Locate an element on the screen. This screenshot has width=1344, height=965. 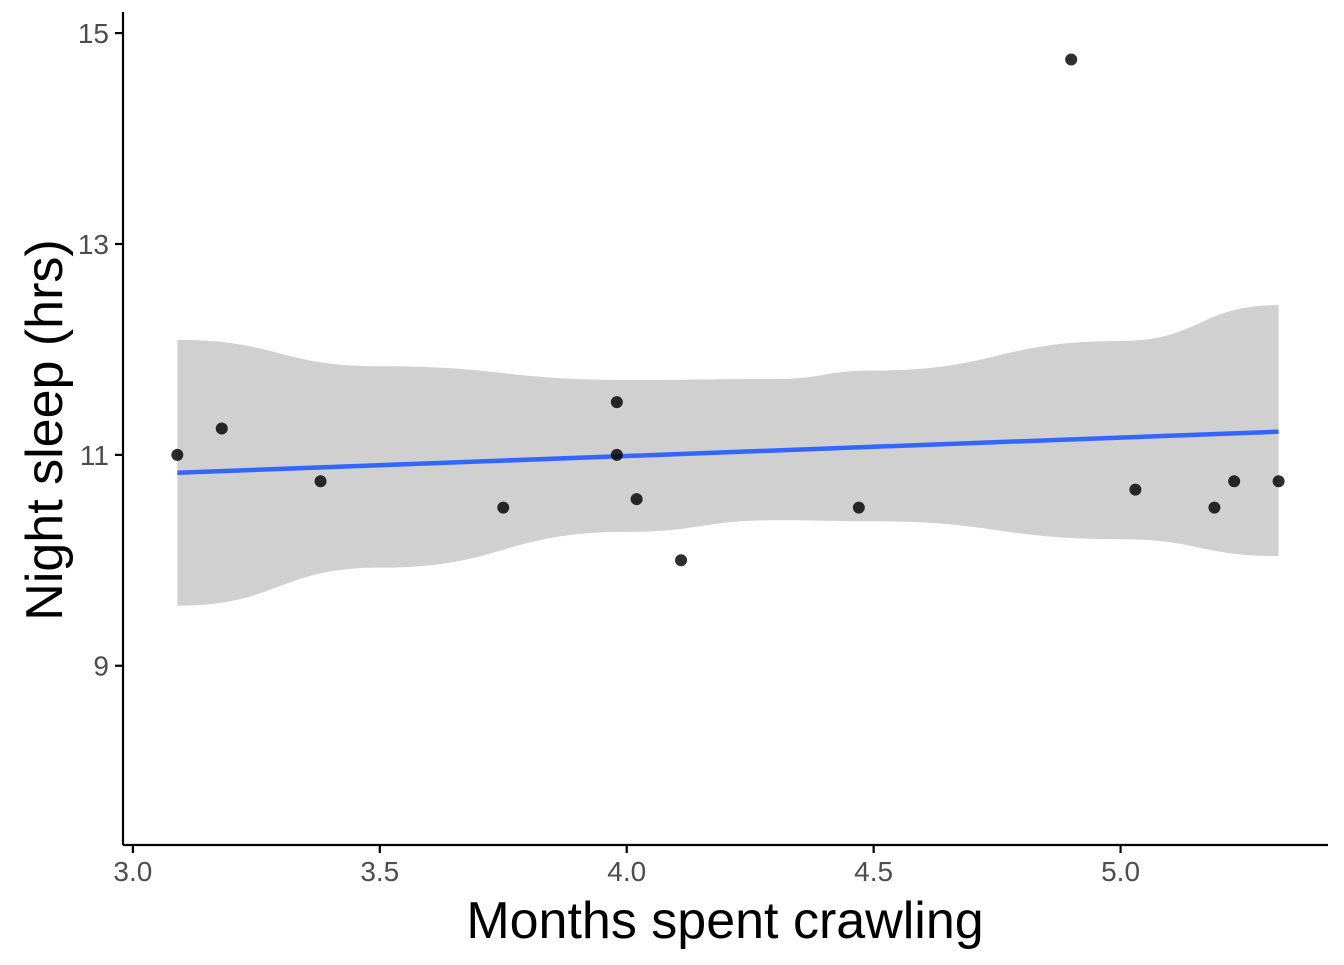
x-tick-label: 5.0 is located at coordinates (1120, 871).